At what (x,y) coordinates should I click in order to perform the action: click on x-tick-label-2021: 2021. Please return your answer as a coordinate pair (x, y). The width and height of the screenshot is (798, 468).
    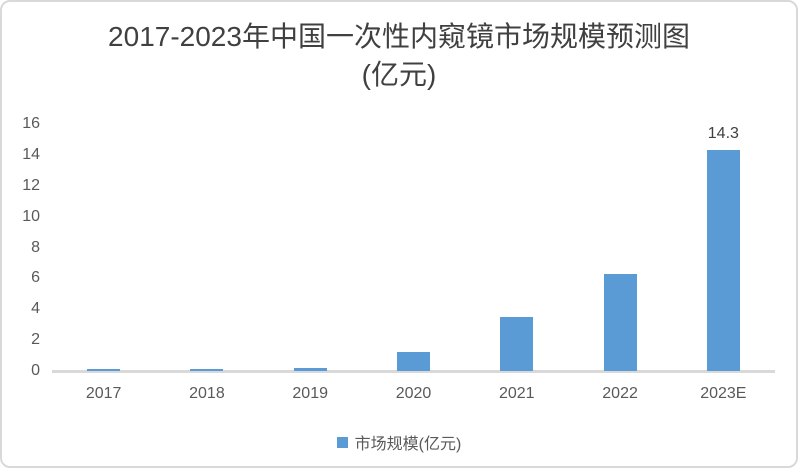
    Looking at the image, I should click on (516, 393).